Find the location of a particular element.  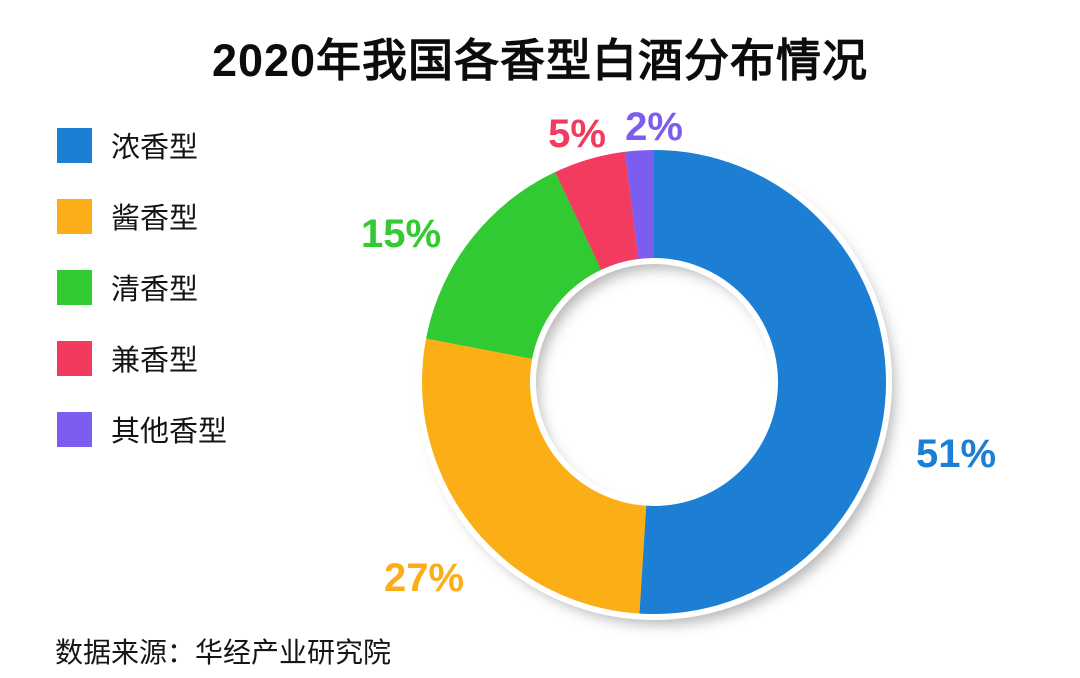

slice-value-label-4: 2% is located at coordinates (654, 127).